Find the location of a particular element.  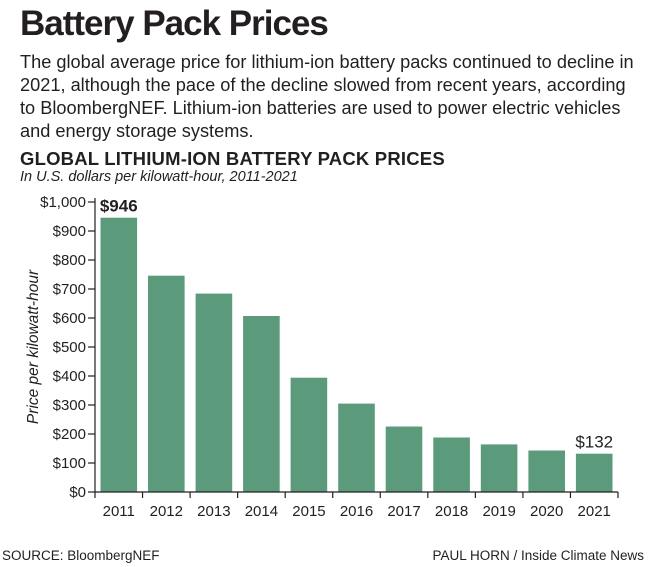

bar-2019 is located at coordinates (499, 468).